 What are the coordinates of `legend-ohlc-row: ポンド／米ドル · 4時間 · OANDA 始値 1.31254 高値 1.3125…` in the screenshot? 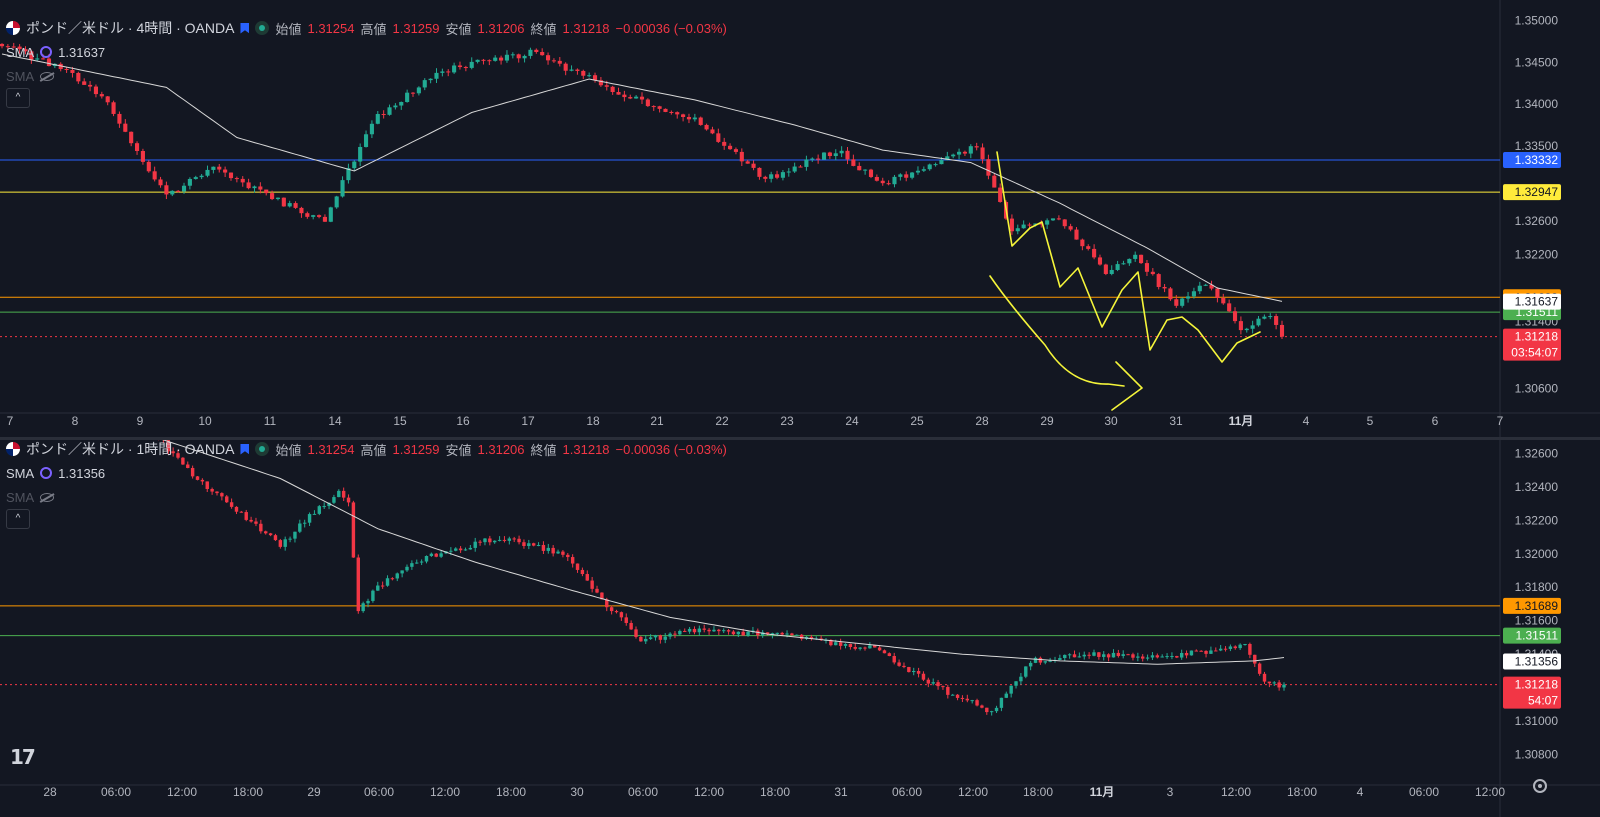 It's located at (366, 28).